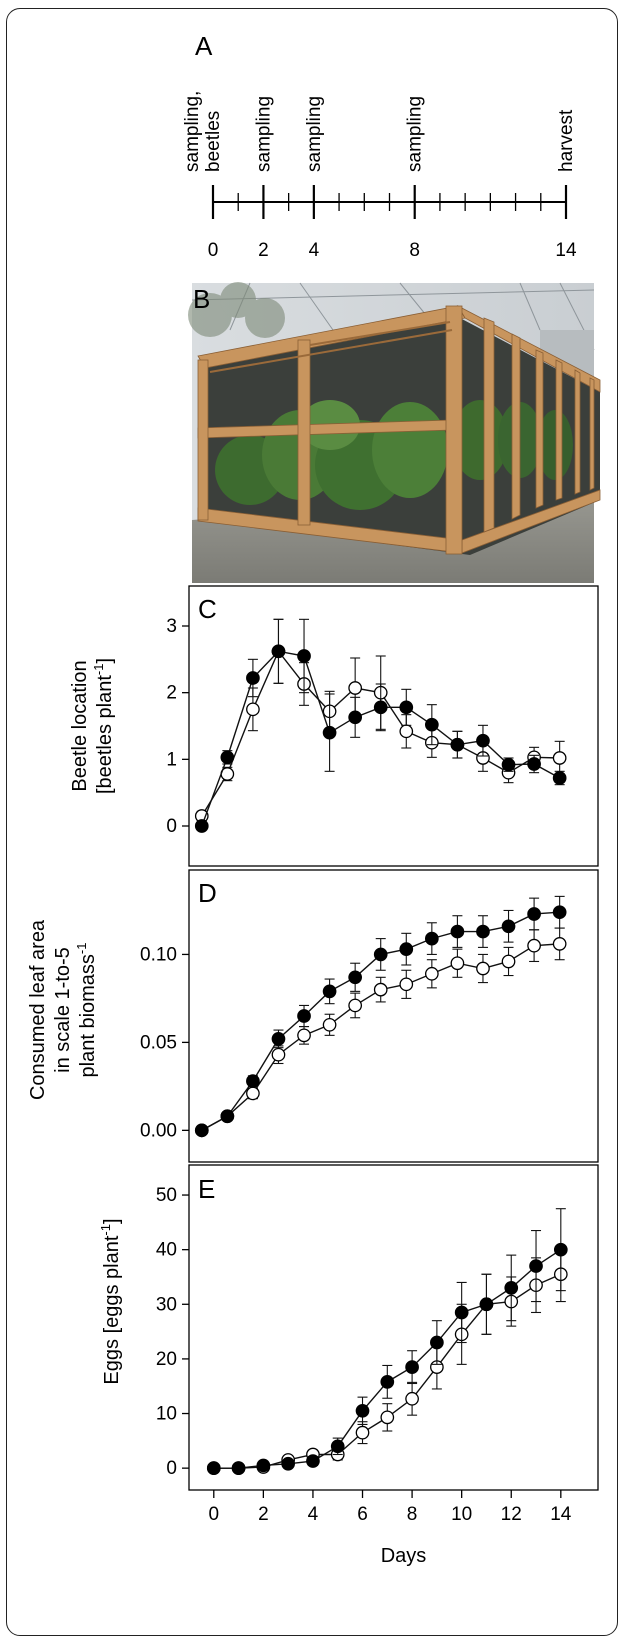 The image size is (627, 1645). I want to click on panel-a-label: A, so click(204, 46).